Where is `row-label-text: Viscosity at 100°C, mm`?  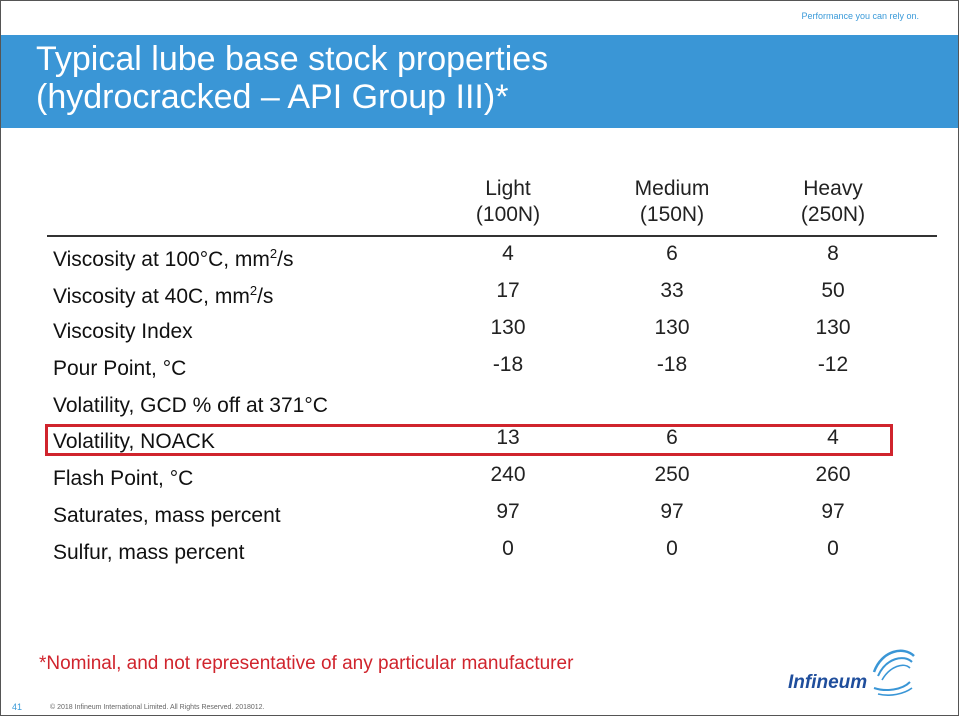
row-label-text: Viscosity at 100°C, mm is located at coordinates (161, 259).